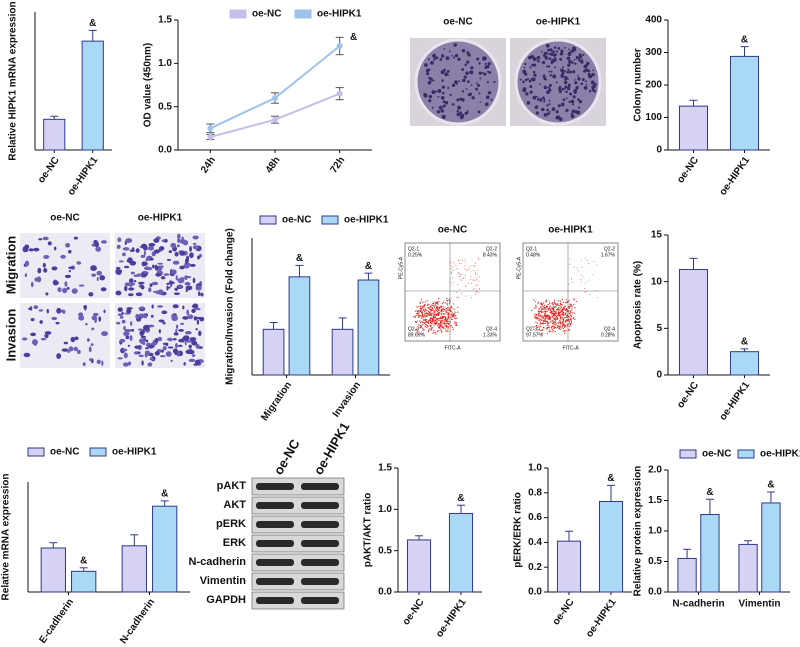 Image resolution: width=800 pixels, height=647 pixels. Describe the element at coordinates (385, 468) in the screenshot. I see `y-tick-label: 1.5` at that location.